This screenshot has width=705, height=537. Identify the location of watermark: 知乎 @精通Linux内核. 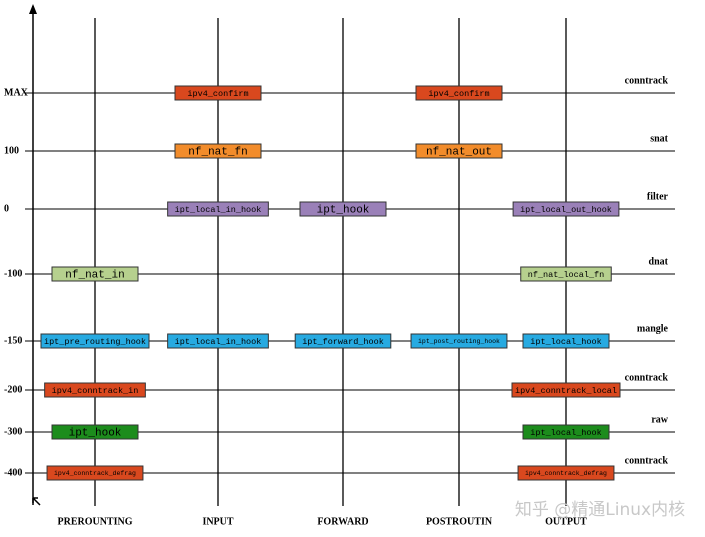
(600, 510).